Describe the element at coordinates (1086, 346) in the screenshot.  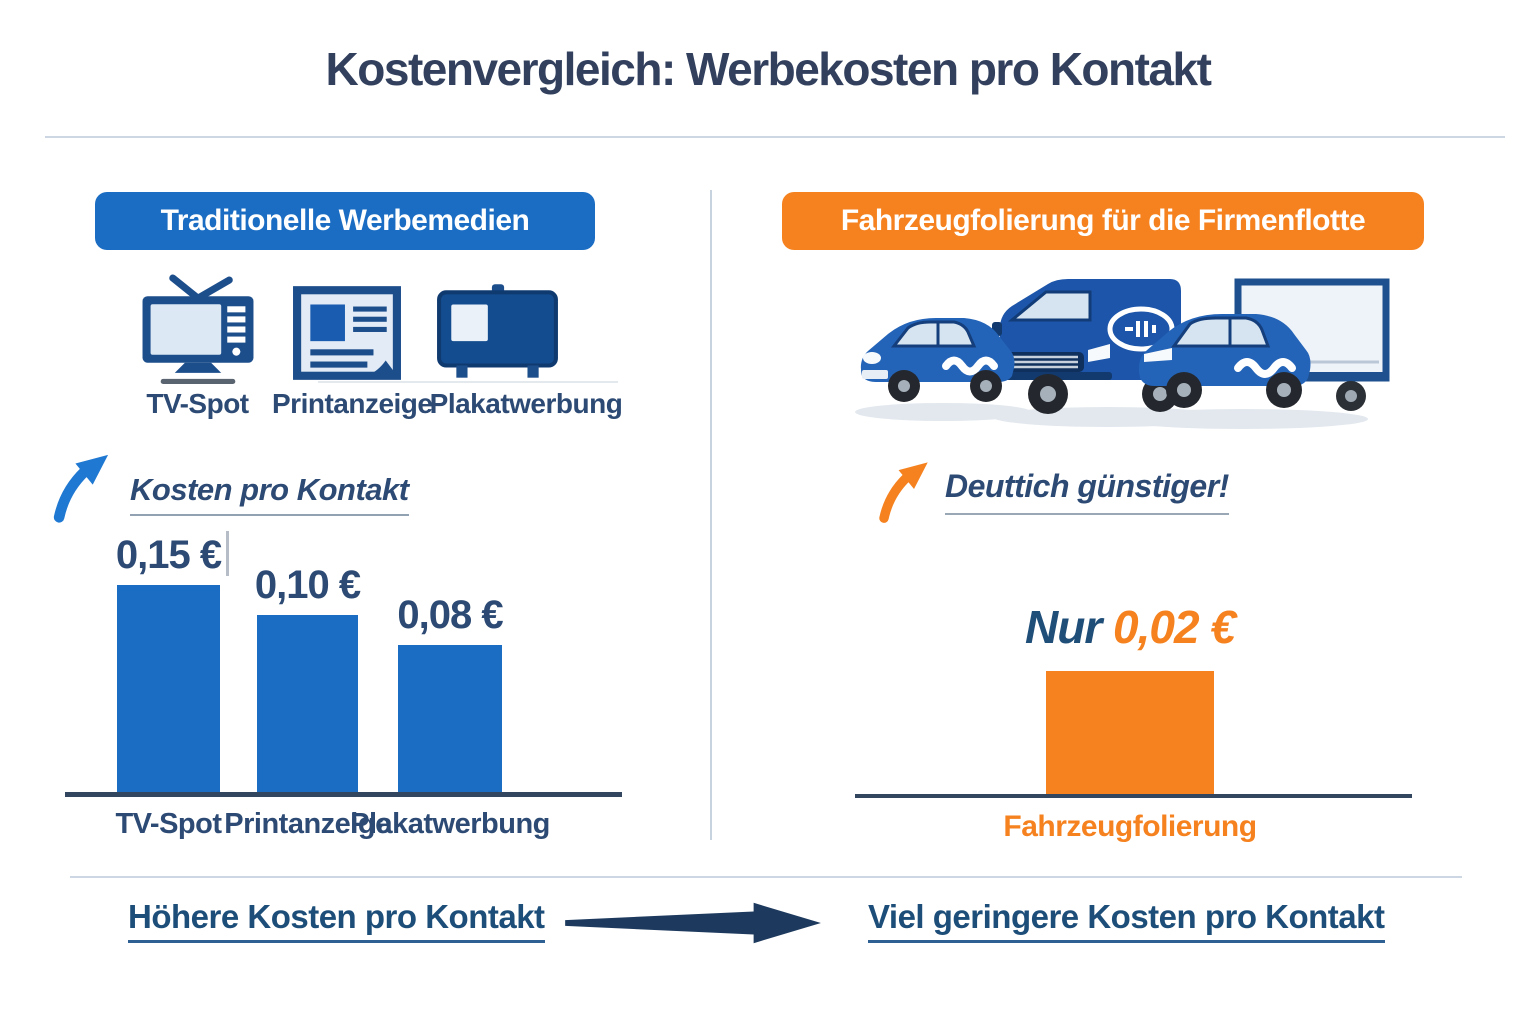
I see `van` at that location.